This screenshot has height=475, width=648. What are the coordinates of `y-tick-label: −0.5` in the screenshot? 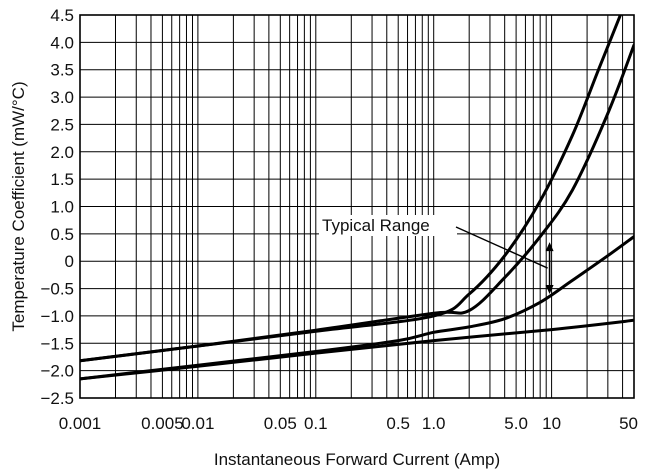 It's located at (57, 289).